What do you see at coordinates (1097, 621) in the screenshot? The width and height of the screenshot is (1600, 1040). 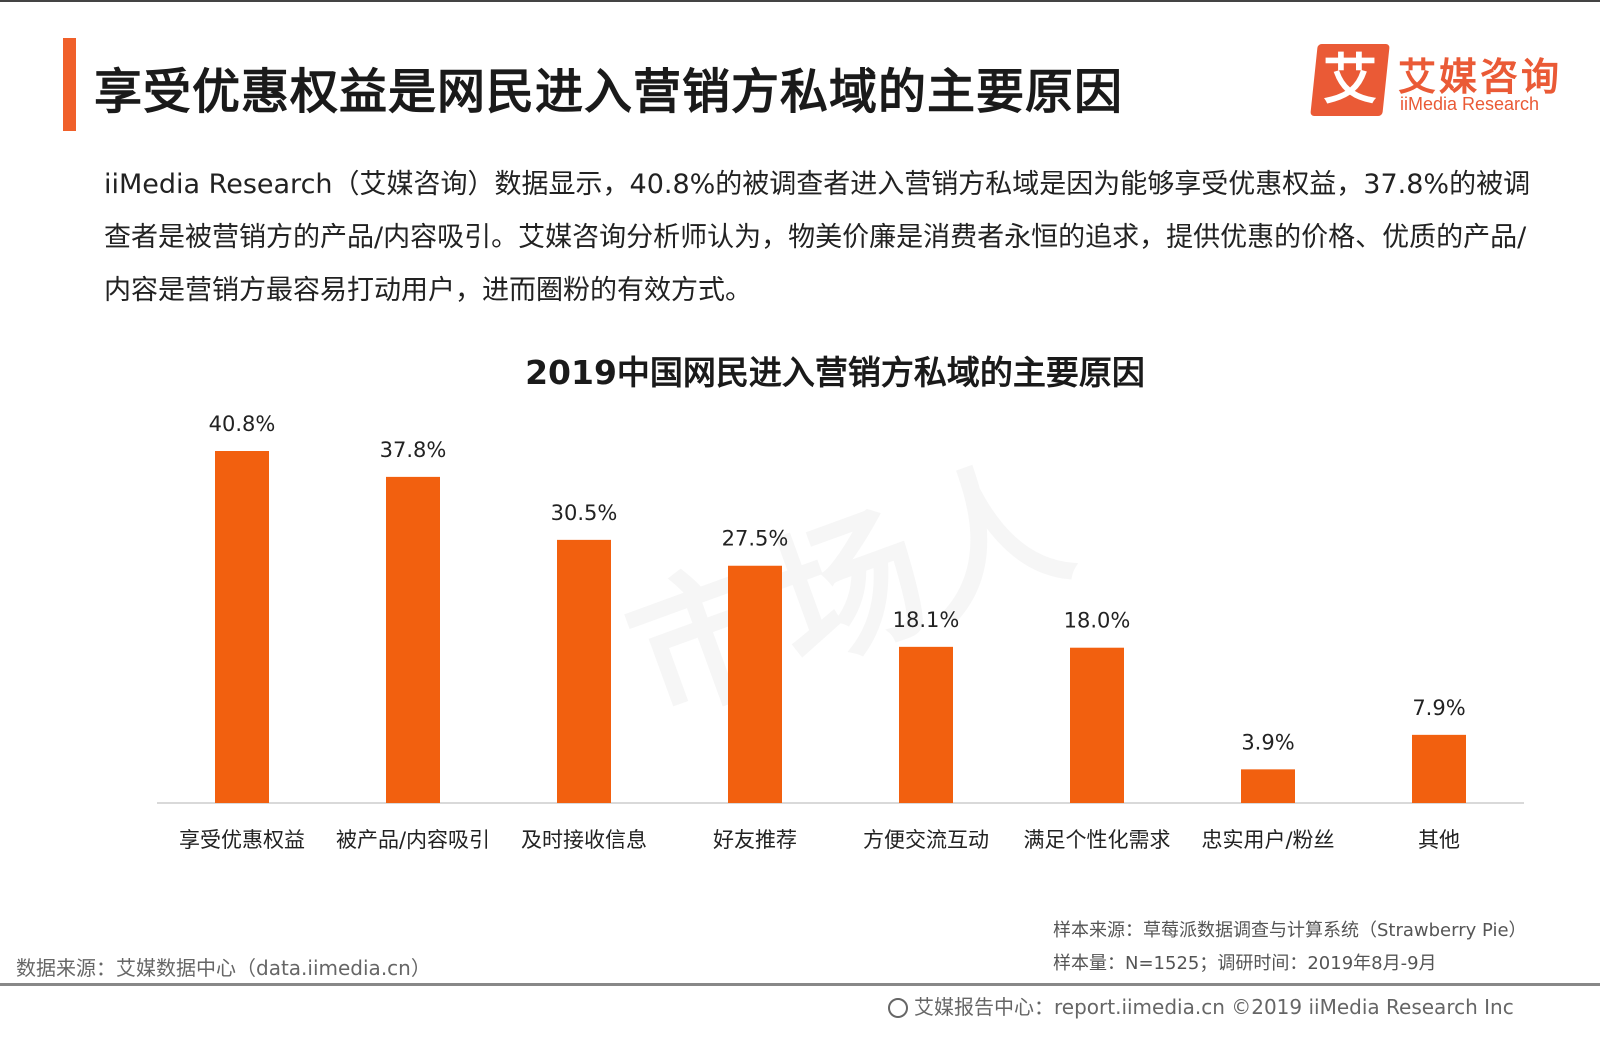 I see `bar-value-label: 18.0%` at bounding box center [1097, 621].